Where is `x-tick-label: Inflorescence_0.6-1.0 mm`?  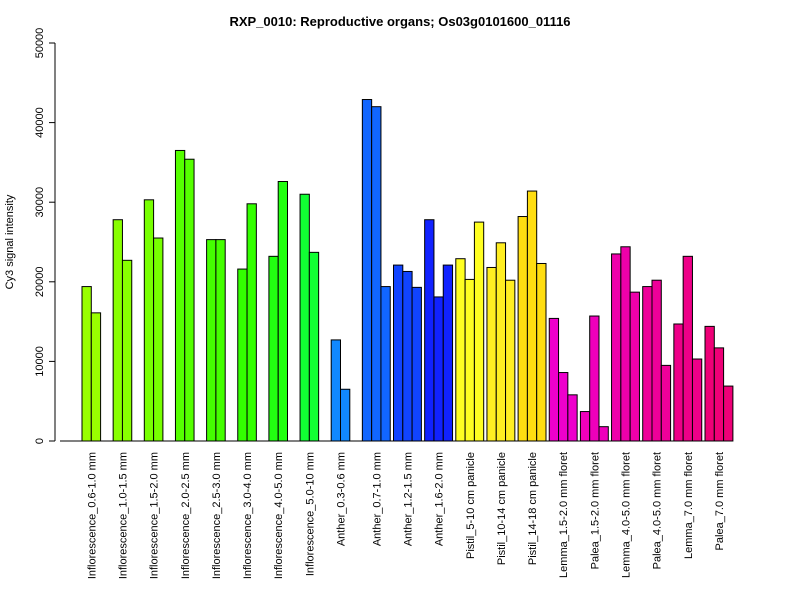
x-tick-label: Inflorescence_0.6-1.0 mm is located at coordinates (92, 515).